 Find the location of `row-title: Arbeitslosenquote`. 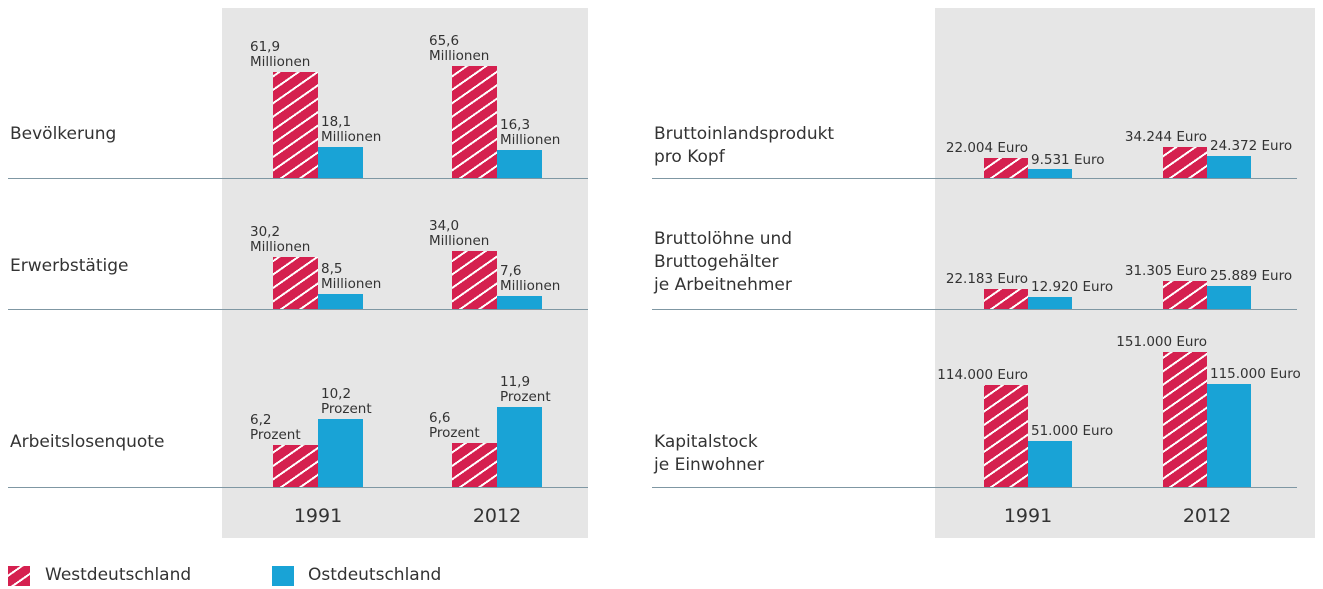

row-title: Arbeitslosenquote is located at coordinates (87, 442).